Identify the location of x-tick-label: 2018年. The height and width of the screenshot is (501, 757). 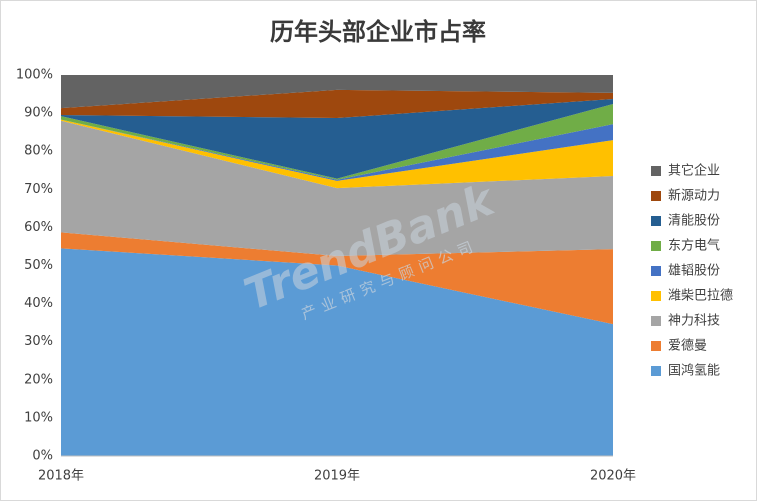
(61, 476).